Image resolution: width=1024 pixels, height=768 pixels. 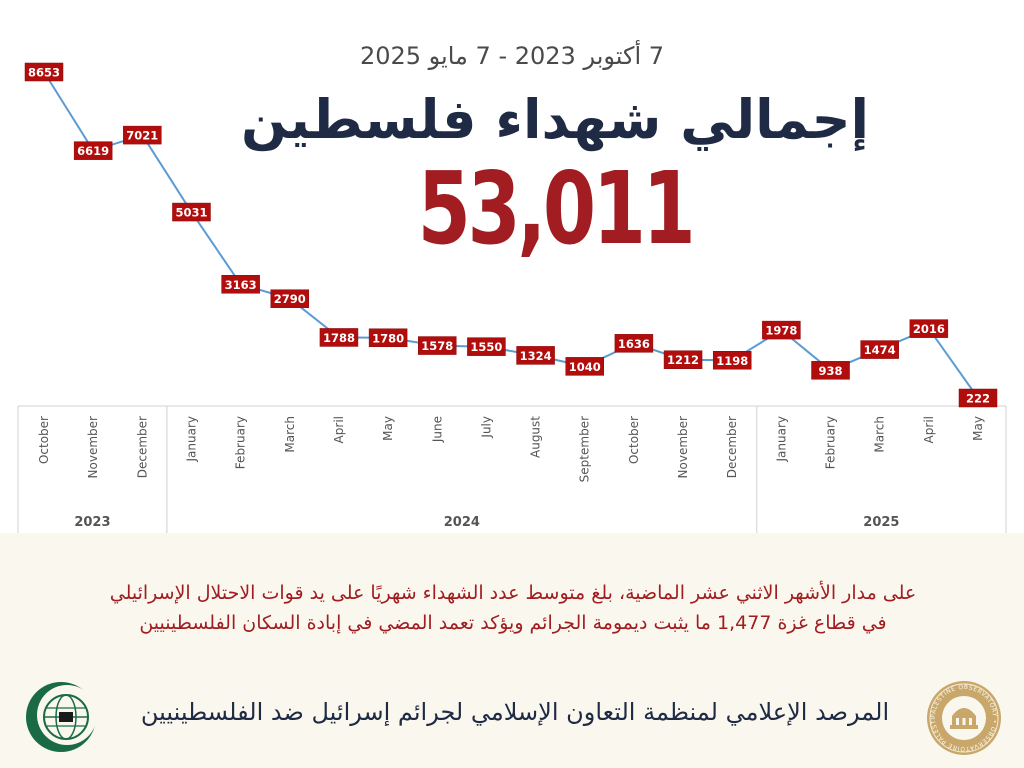 What do you see at coordinates (92, 522) in the screenshot?
I see `year-label: 2023` at bounding box center [92, 522].